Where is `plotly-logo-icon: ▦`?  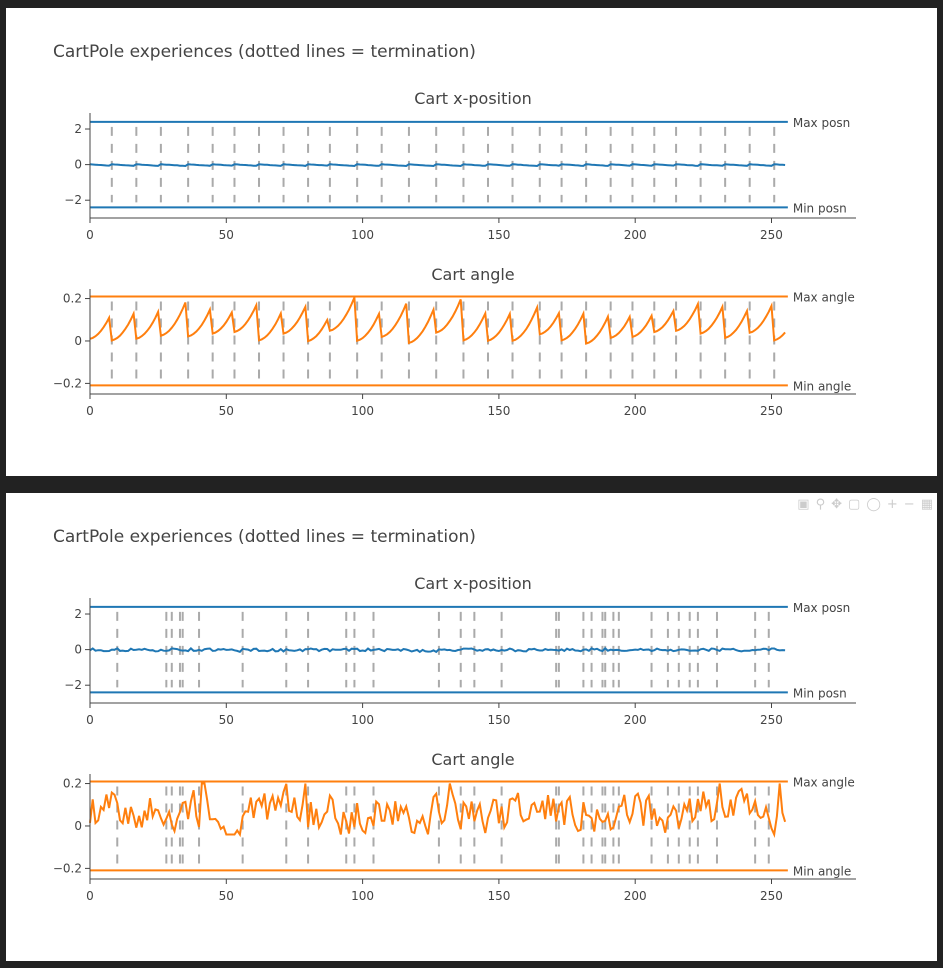
plotly-logo-icon: ▦ is located at coordinates (926, 504).